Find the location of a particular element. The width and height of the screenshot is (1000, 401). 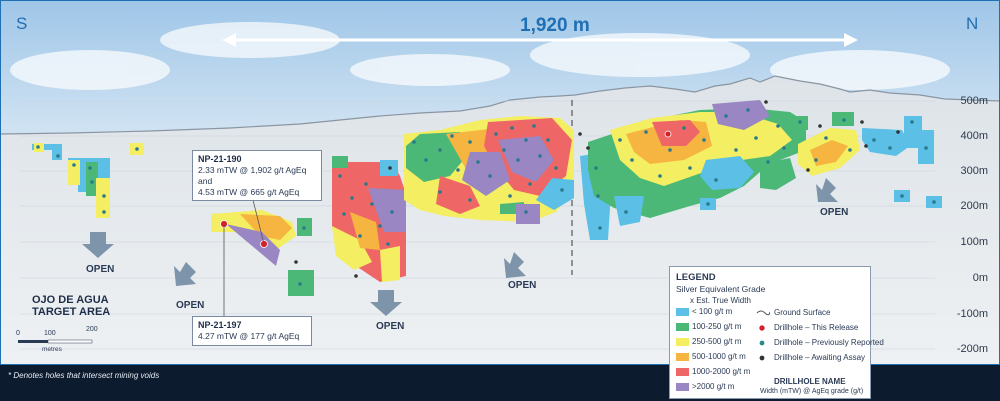

legend-grade-label: >2000 g/t m is located at coordinates (713, 386).